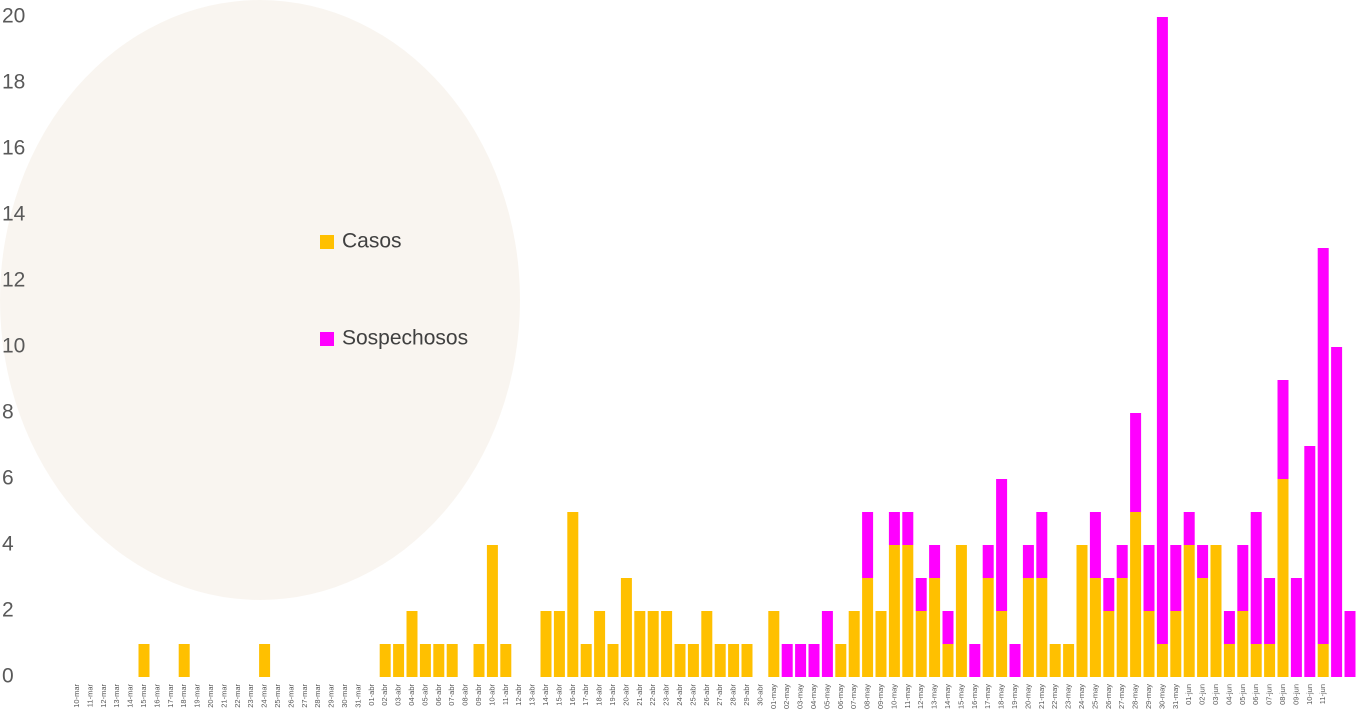 This screenshot has width=1358, height=711. I want to click on x-tick-label: 28-mar, so click(317, 696).